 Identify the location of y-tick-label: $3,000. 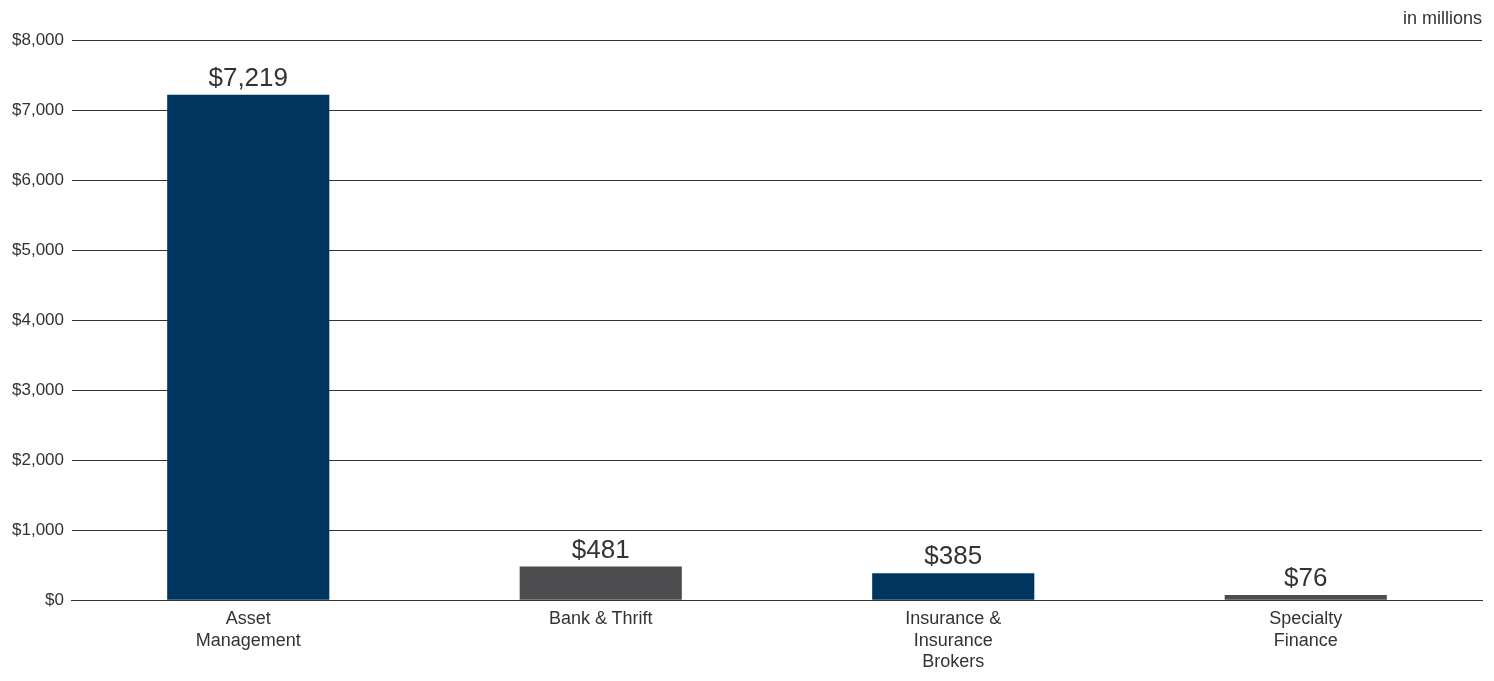
(38, 389).